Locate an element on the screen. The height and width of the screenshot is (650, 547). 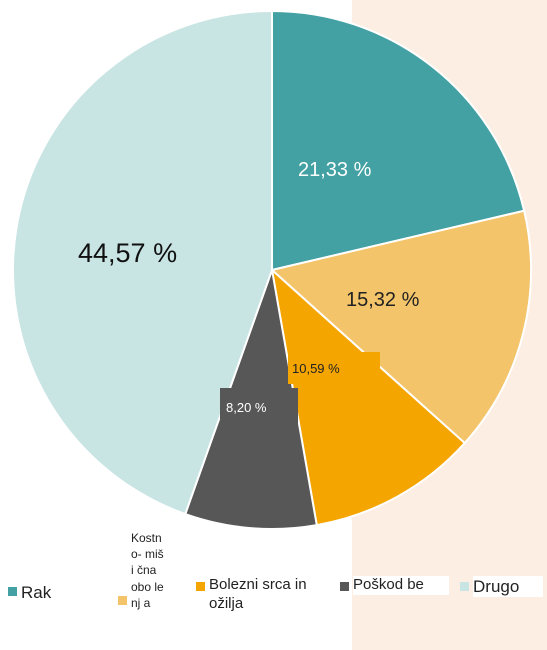
data-label-bolezni-srca-in-ozilja: 10,59 % is located at coordinates (334, 368).